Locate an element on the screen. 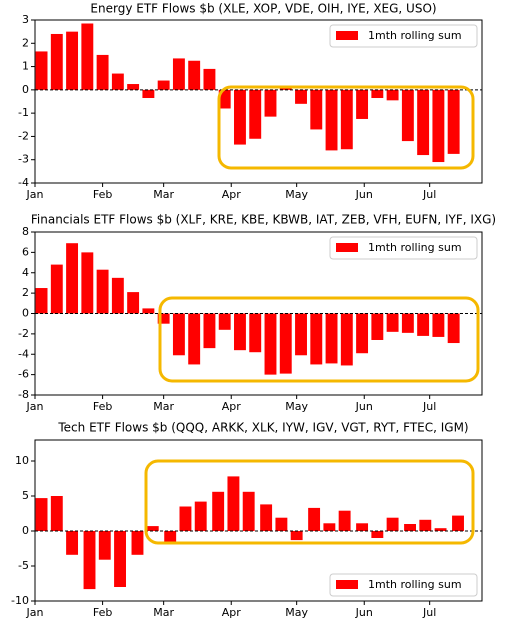 This screenshot has width=519, height=629. y-tick-label: 1 is located at coordinates (25, 66).